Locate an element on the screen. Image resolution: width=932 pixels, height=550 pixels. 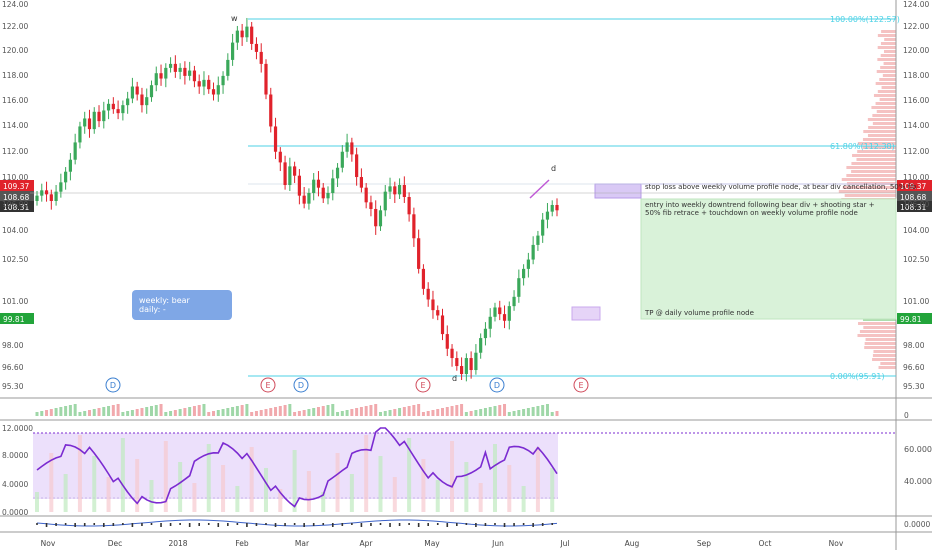
price-badge-left-text: 108.31 is located at coordinates (16, 207).